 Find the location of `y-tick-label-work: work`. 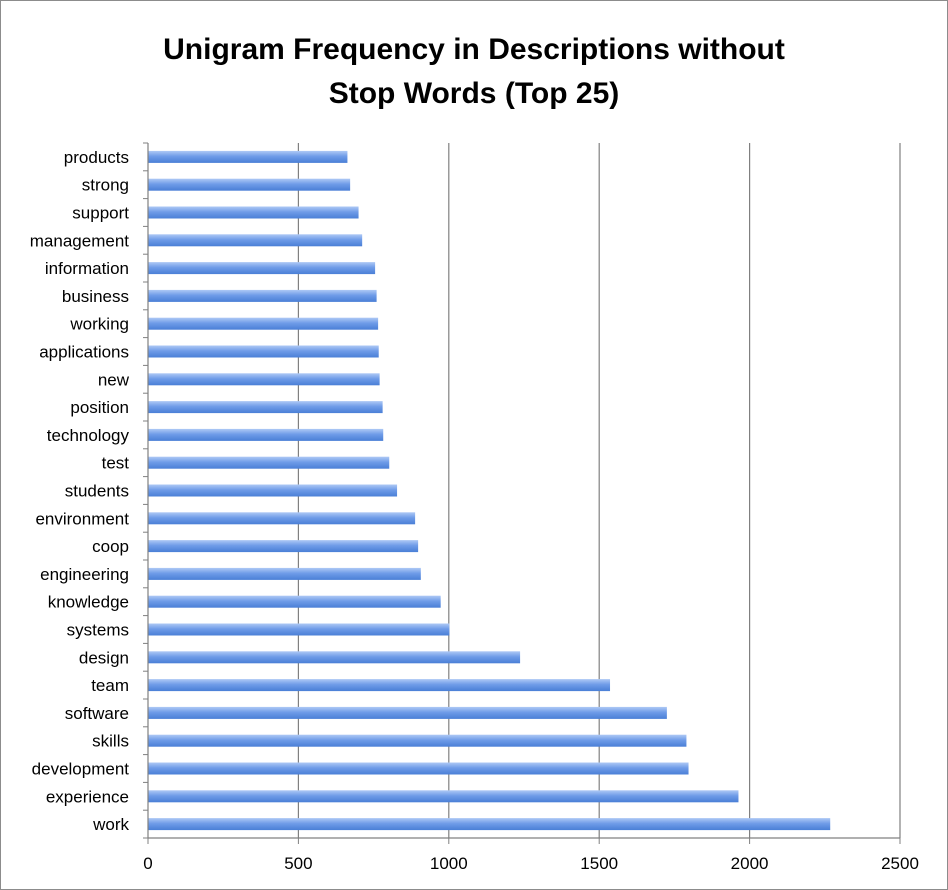

y-tick-label-work: work is located at coordinates (110, 824).